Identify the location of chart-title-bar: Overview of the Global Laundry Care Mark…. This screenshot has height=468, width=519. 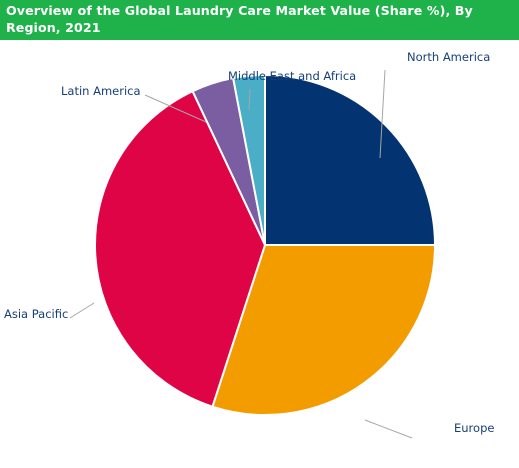
(259, 20).